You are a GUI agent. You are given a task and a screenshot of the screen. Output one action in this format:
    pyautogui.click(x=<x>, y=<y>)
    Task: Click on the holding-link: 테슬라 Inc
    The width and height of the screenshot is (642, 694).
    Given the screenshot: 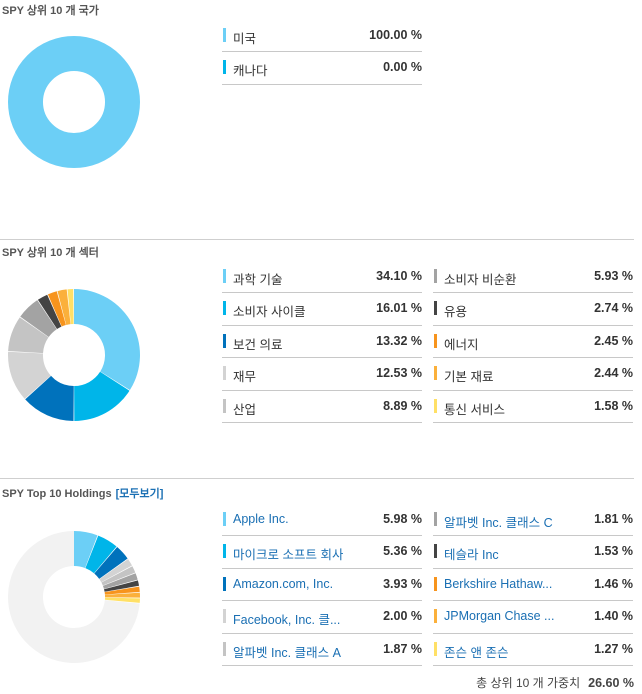 What is the action you would take?
    pyautogui.click(x=471, y=555)
    